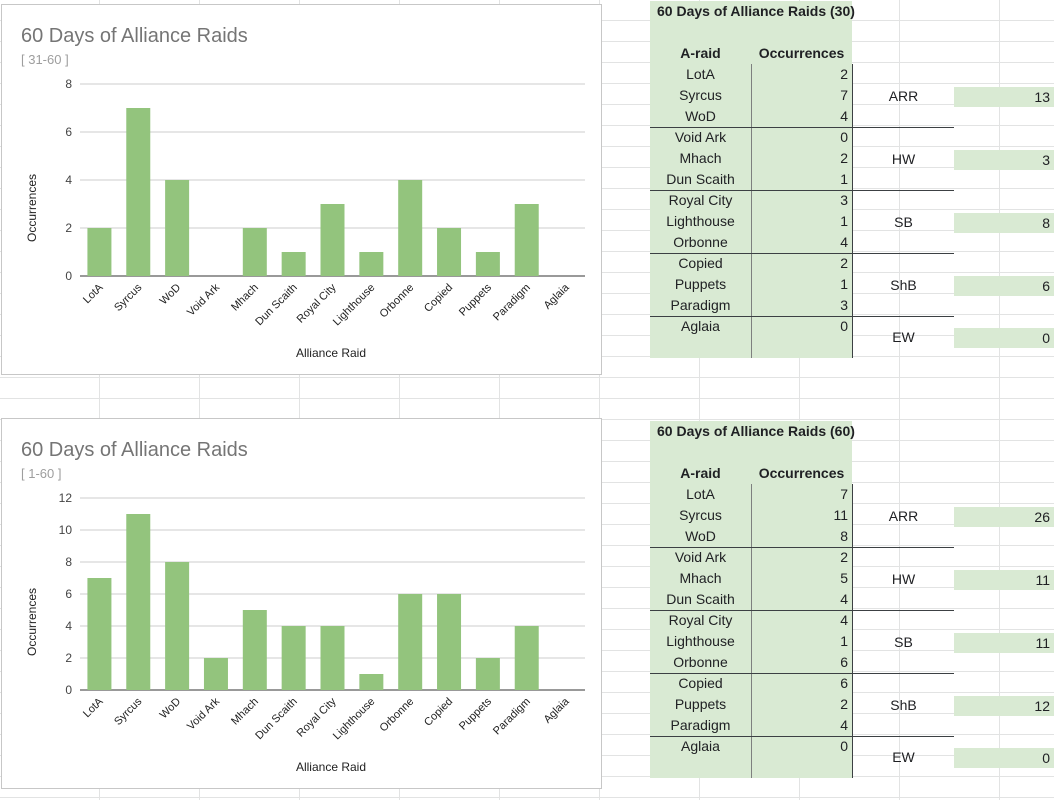  I want to click on expansion-total: 13, so click(1004, 96).